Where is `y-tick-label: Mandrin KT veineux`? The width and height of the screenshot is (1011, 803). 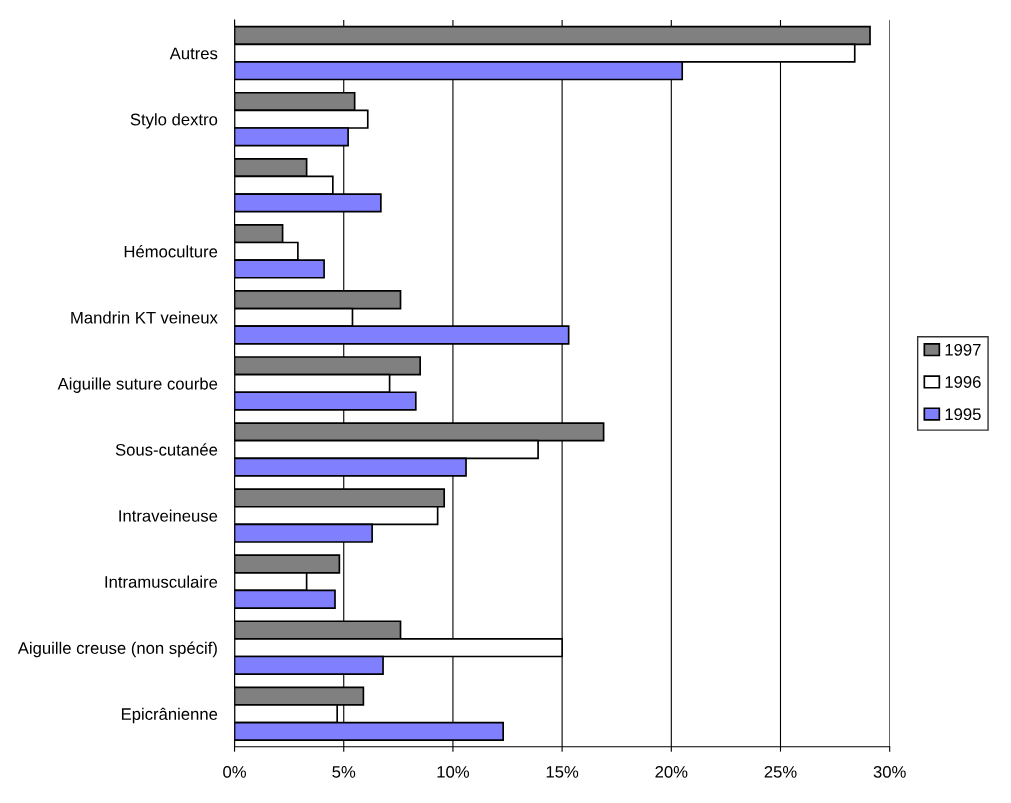 y-tick-label: Mandrin KT veineux is located at coordinates (144, 317).